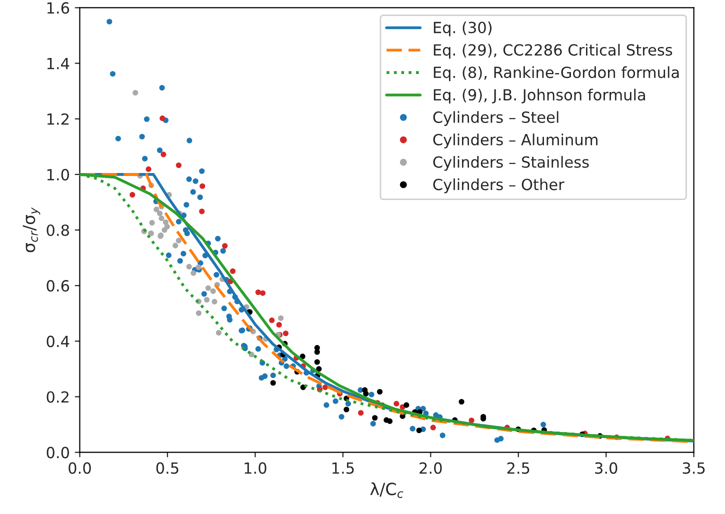 This screenshot has height=514, width=725. Describe the element at coordinates (58, 286) in the screenshot. I see `y-tick-label: 0.6` at that location.